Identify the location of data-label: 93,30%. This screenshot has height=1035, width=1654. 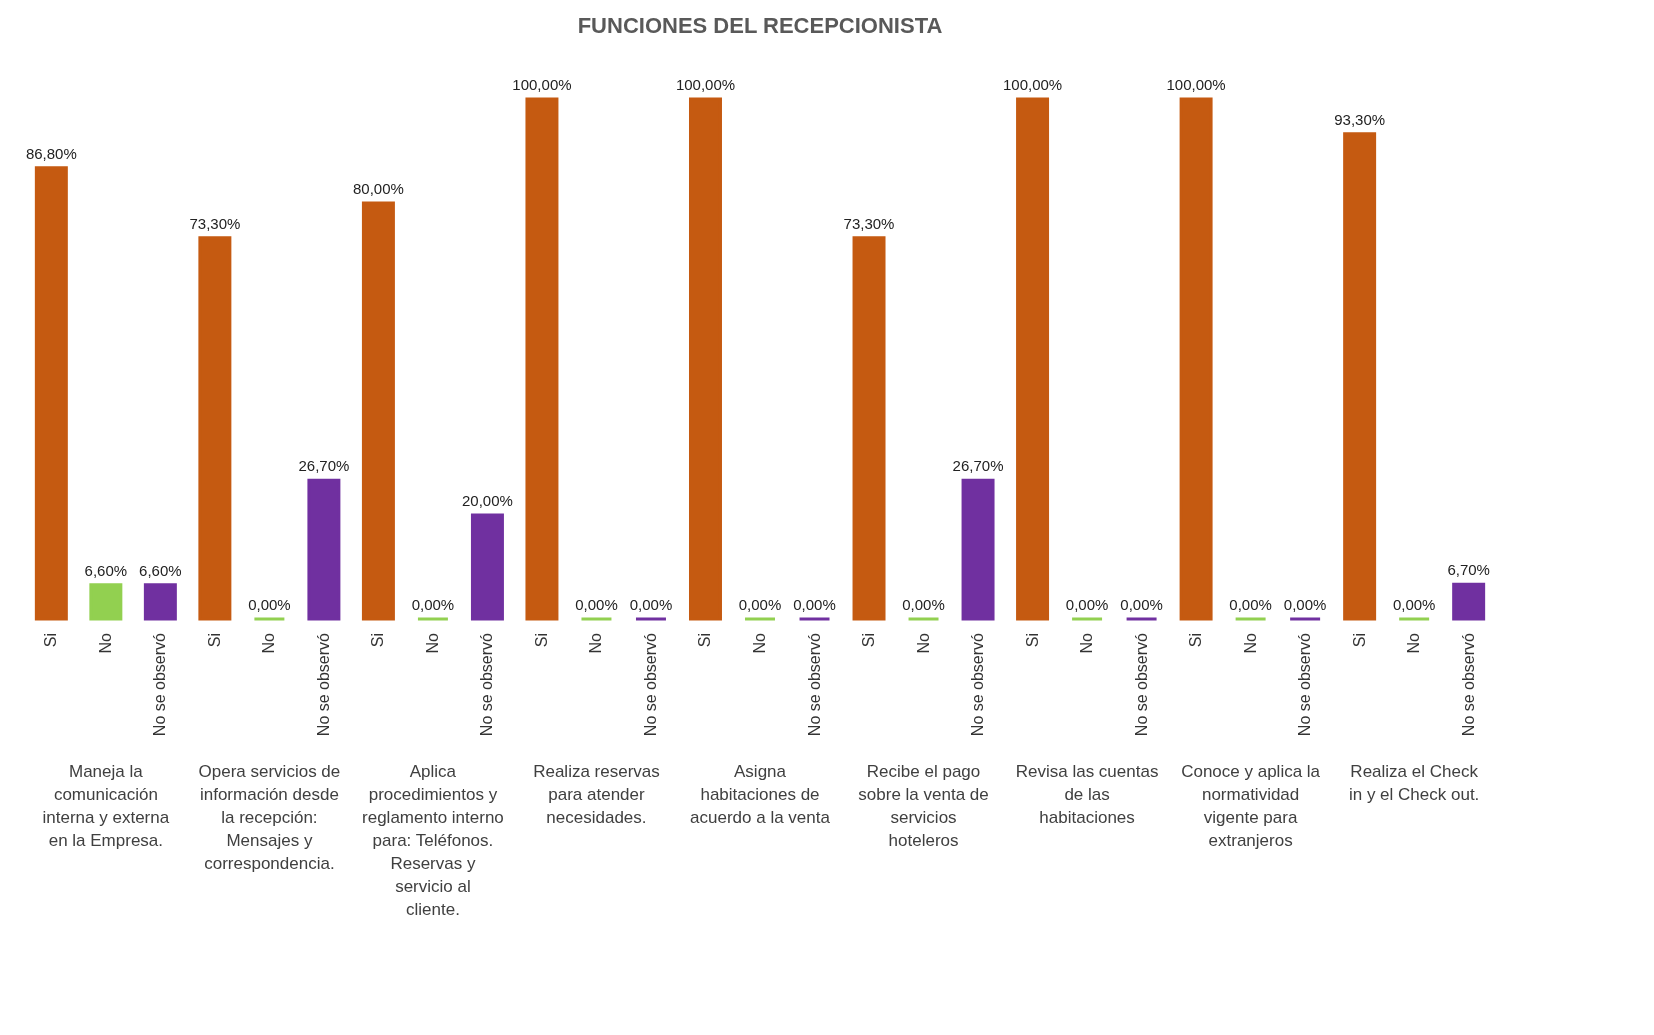
(1360, 119).